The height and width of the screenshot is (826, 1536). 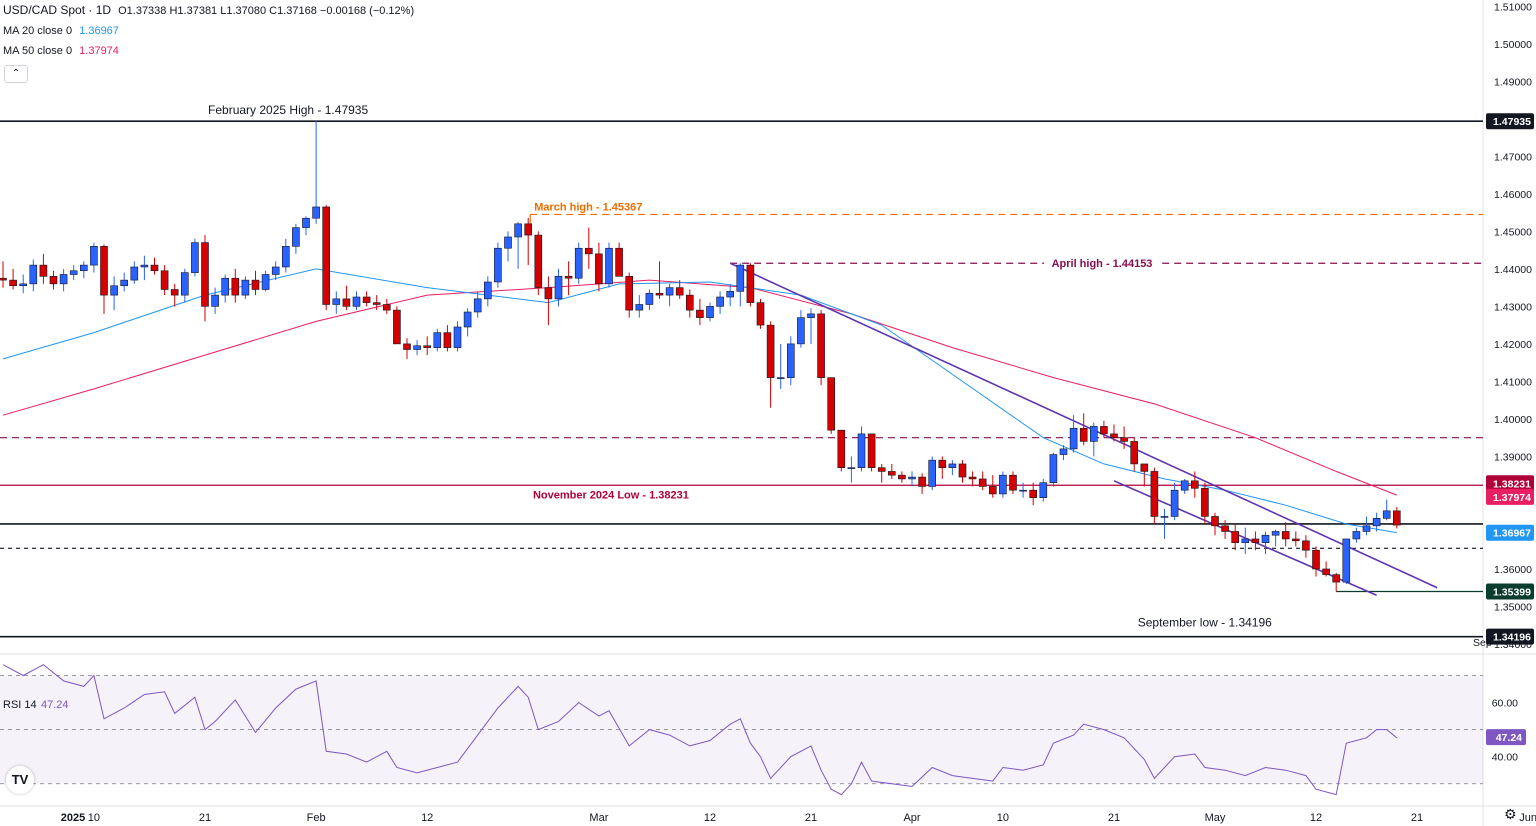 What do you see at coordinates (611, 495) in the screenshot?
I see `level-caption: November 2024 Low - 1.38231` at bounding box center [611, 495].